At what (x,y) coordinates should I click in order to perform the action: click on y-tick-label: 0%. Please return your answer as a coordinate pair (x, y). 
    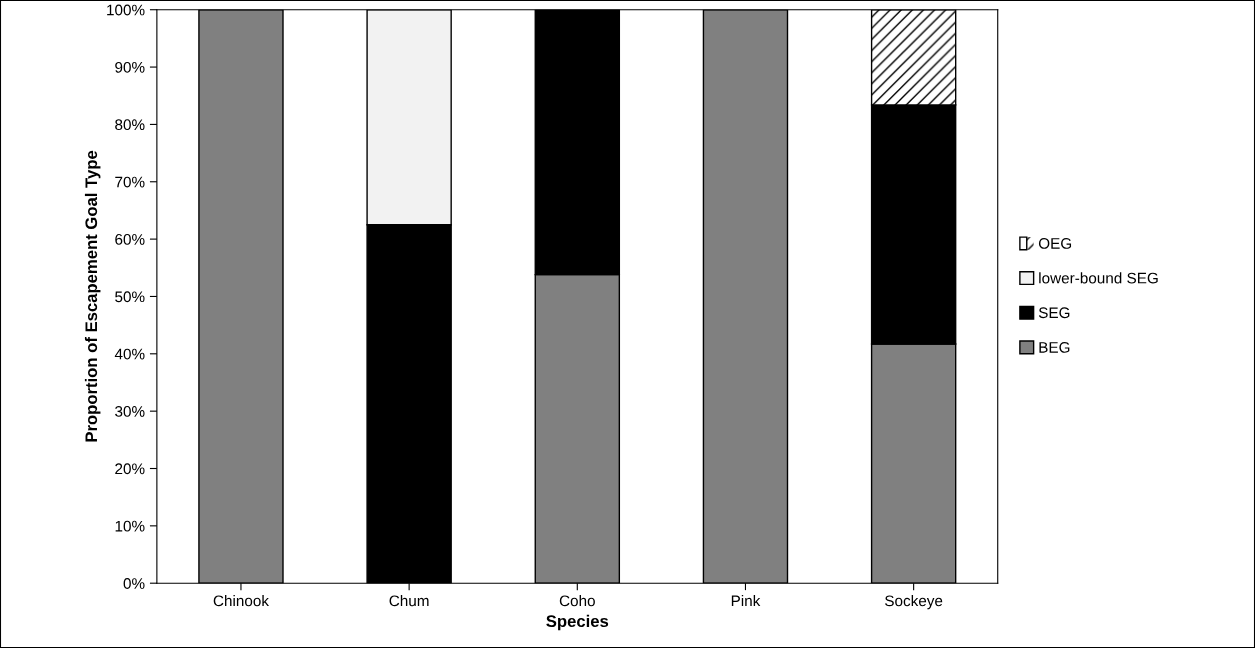
    Looking at the image, I should click on (134, 583).